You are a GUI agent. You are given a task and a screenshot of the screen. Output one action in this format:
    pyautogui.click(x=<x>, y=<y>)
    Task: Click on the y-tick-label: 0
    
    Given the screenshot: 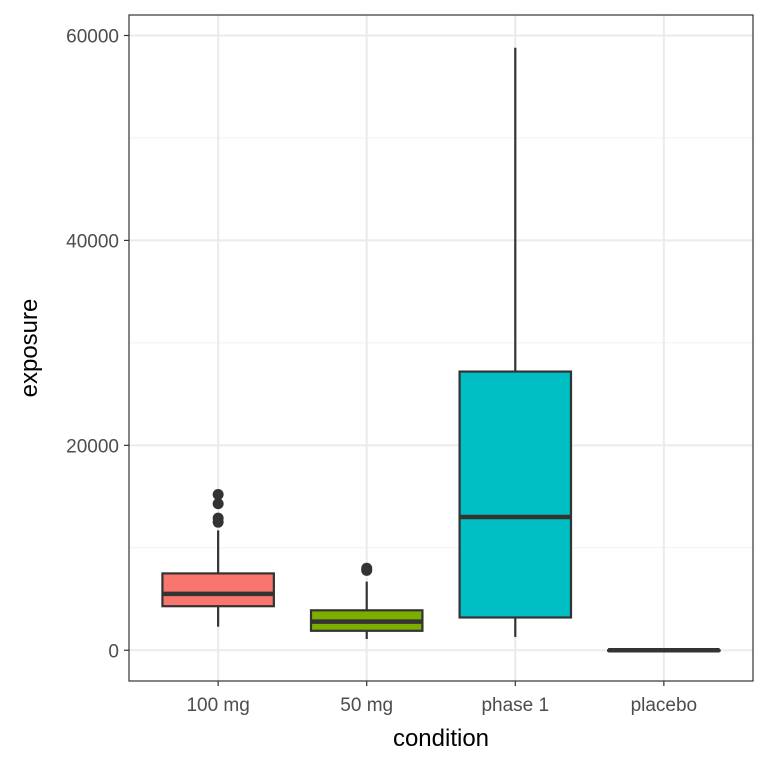 What is the action you would take?
    pyautogui.click(x=113, y=651)
    